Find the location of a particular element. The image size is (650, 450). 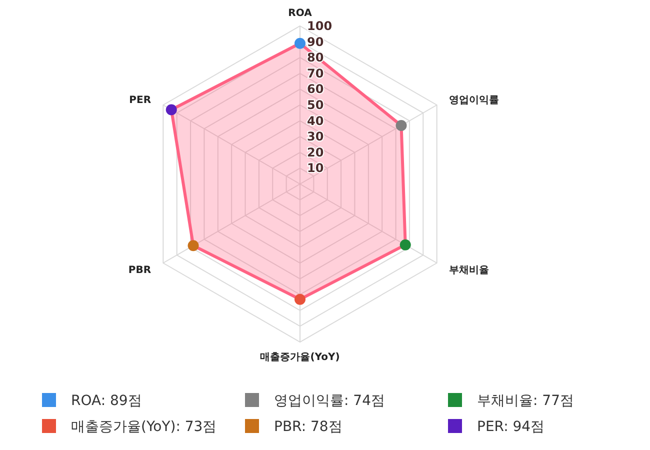

y-tick-label: 50 is located at coordinates (315, 105).